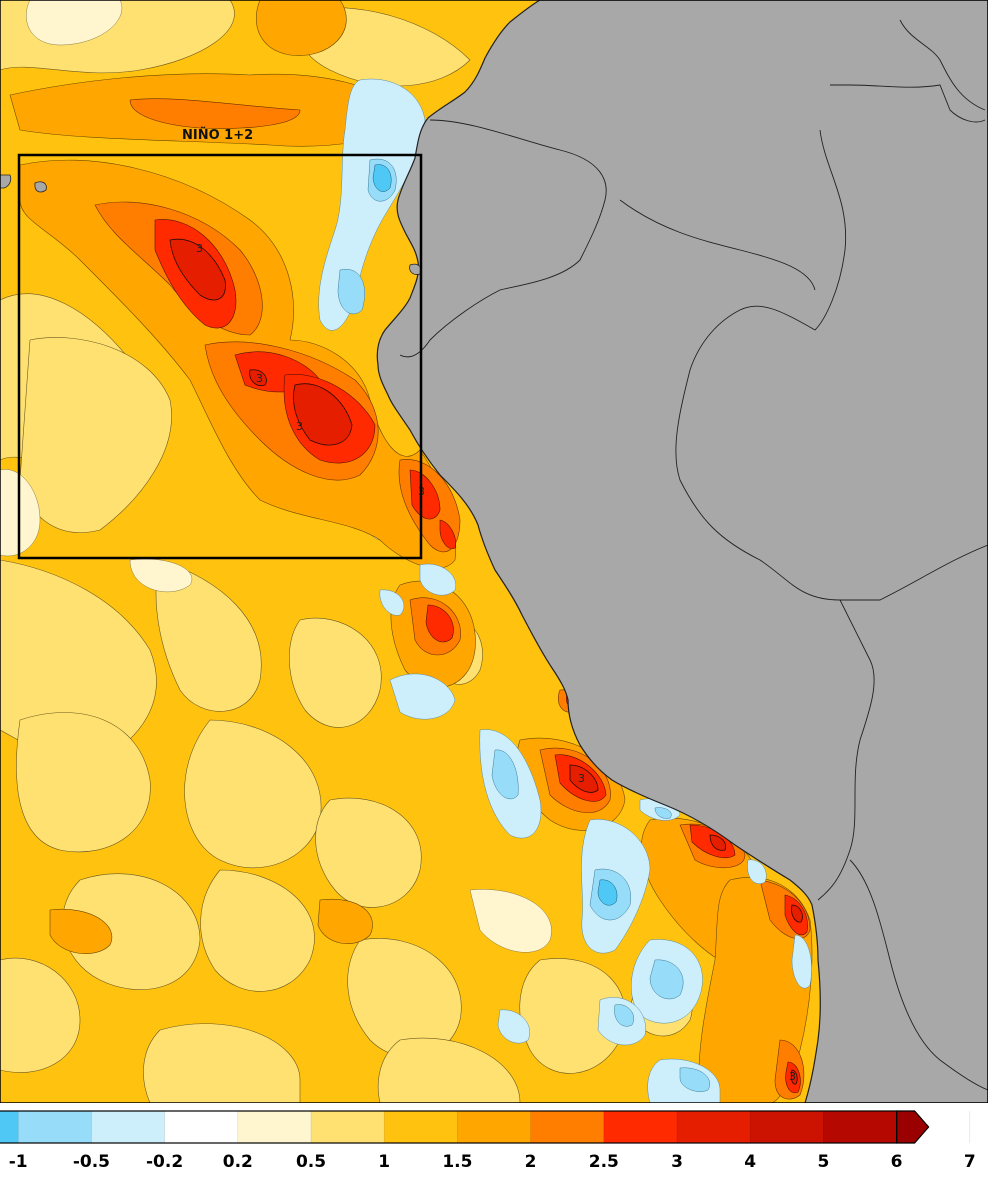 Image resolution: width=988 pixels, height=1200 pixels. Describe the element at coordinates (677, 1162) in the screenshot. I see `colorbar-tick-label: 3` at that location.